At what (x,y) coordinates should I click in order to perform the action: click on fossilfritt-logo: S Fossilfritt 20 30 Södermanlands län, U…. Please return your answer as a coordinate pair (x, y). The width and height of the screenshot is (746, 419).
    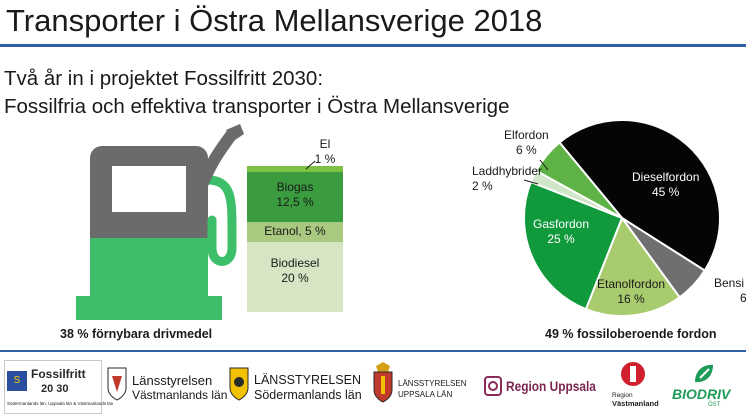
    Looking at the image, I should click on (58, 387).